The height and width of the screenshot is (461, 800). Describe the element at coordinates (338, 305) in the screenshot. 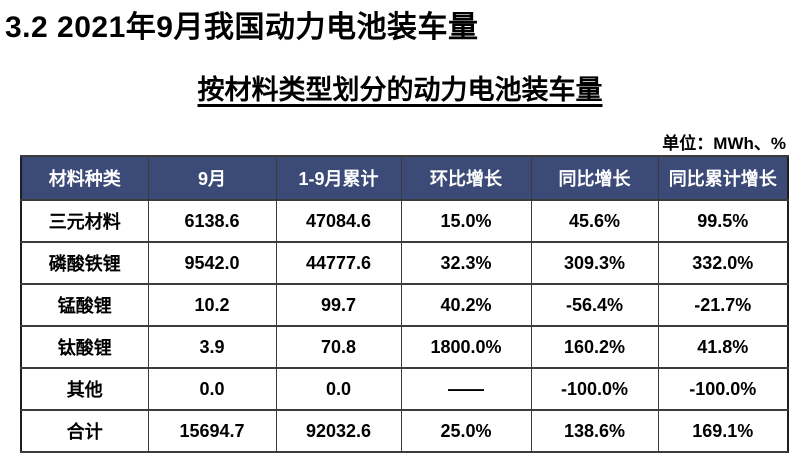

I see `cell-value: 99.7` at that location.